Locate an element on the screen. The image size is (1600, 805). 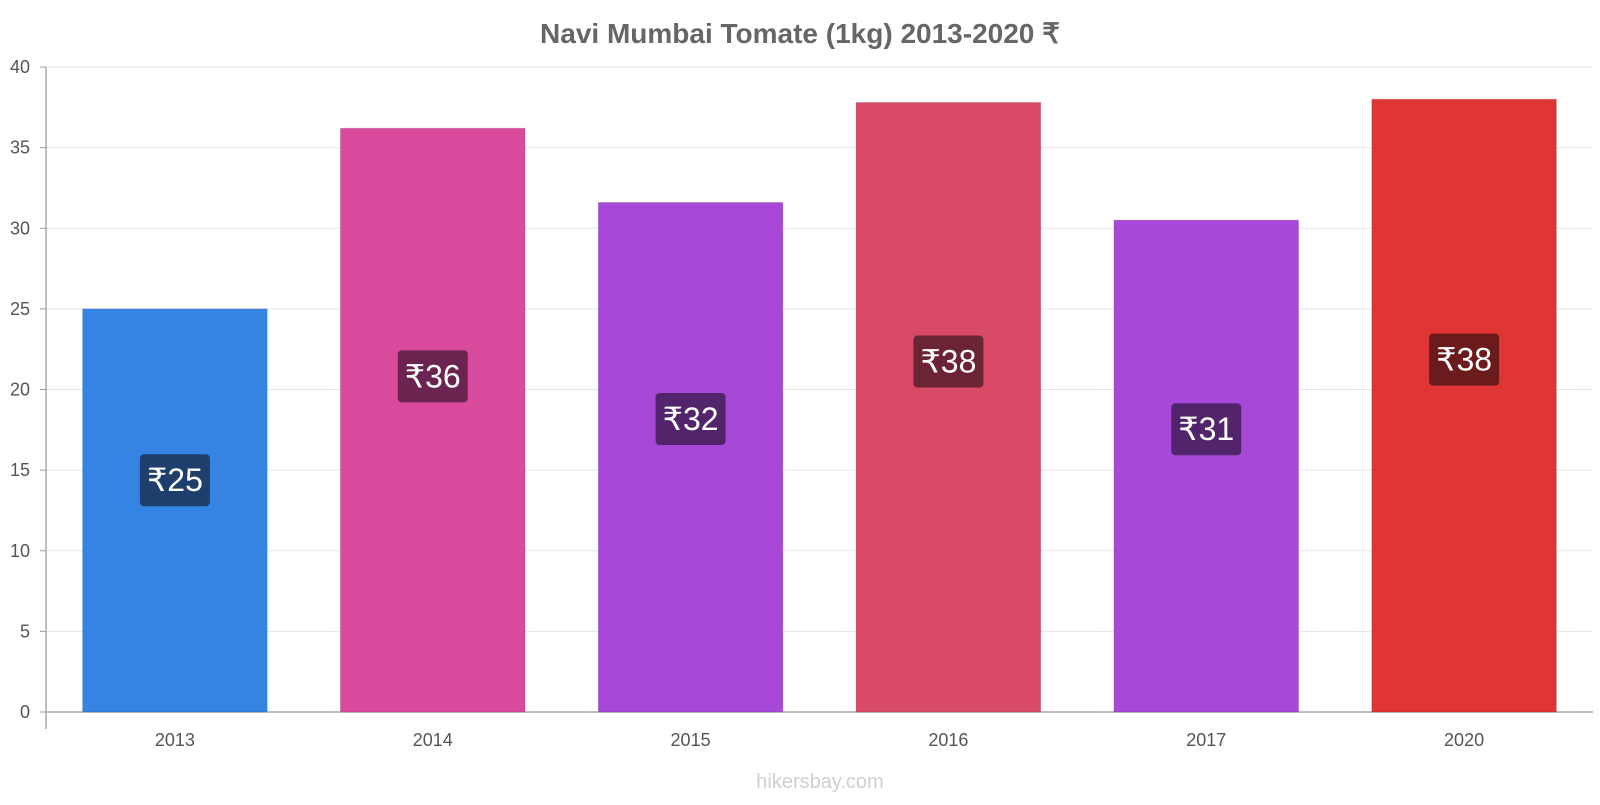
value-label-2016: ₹38 is located at coordinates (948, 362).